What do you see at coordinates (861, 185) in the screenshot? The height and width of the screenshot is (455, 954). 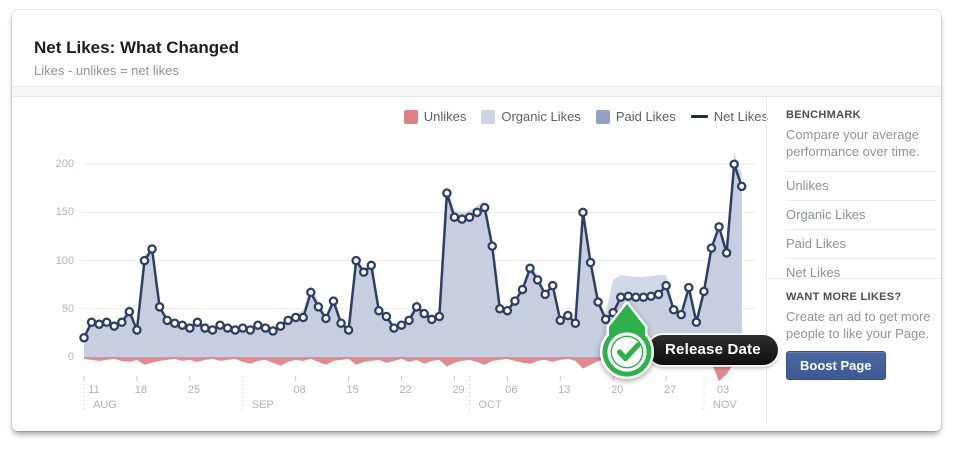 I see `benchmark-item-unlikes: Unlikes` at bounding box center [861, 185].